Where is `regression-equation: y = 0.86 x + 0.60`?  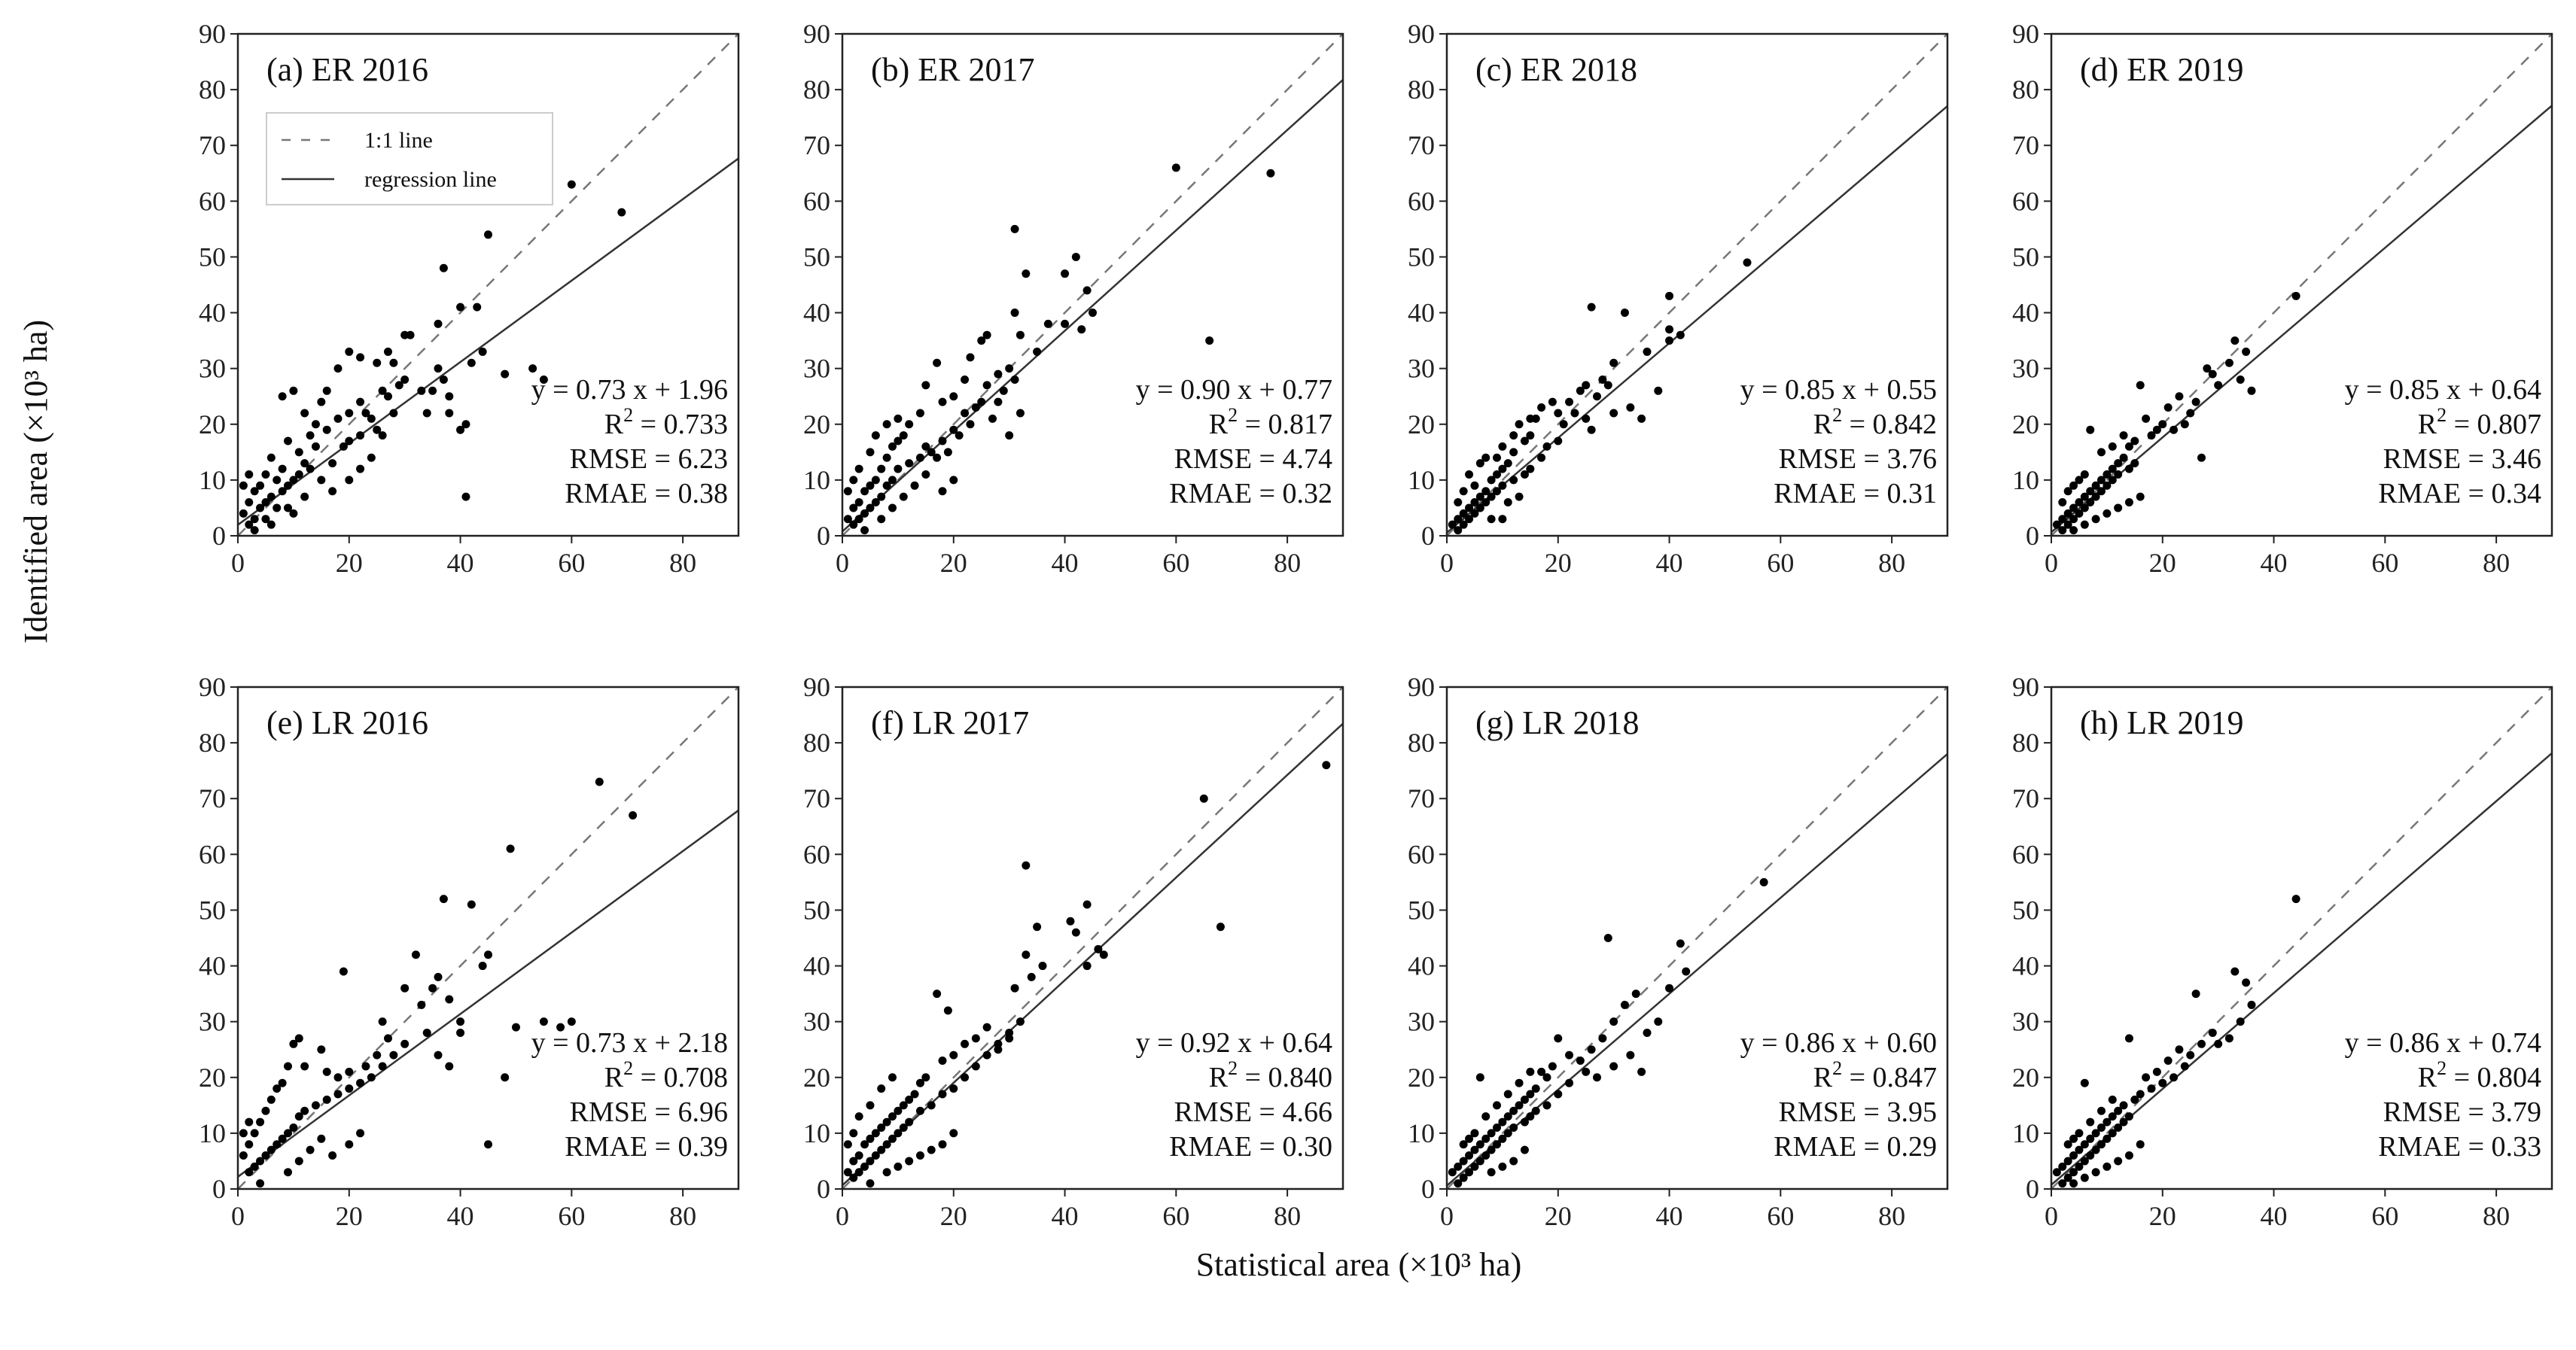 regression-equation: y = 0.86 x + 0.60 is located at coordinates (1838, 1043).